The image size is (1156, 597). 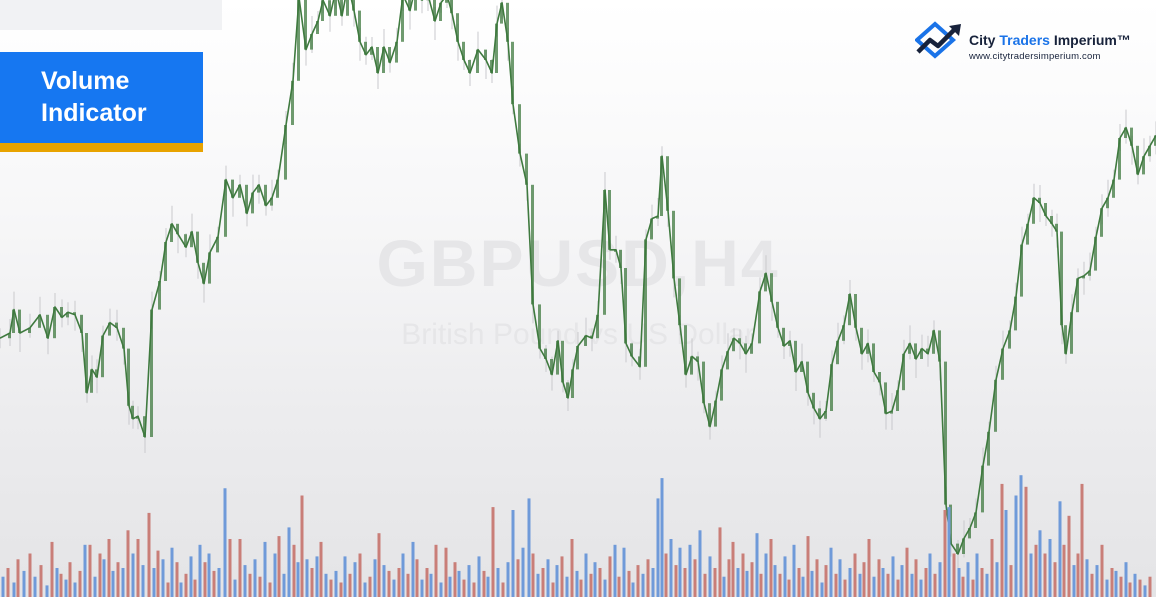 I want to click on chart-arrow-logo-icon, so click(x=938, y=40).